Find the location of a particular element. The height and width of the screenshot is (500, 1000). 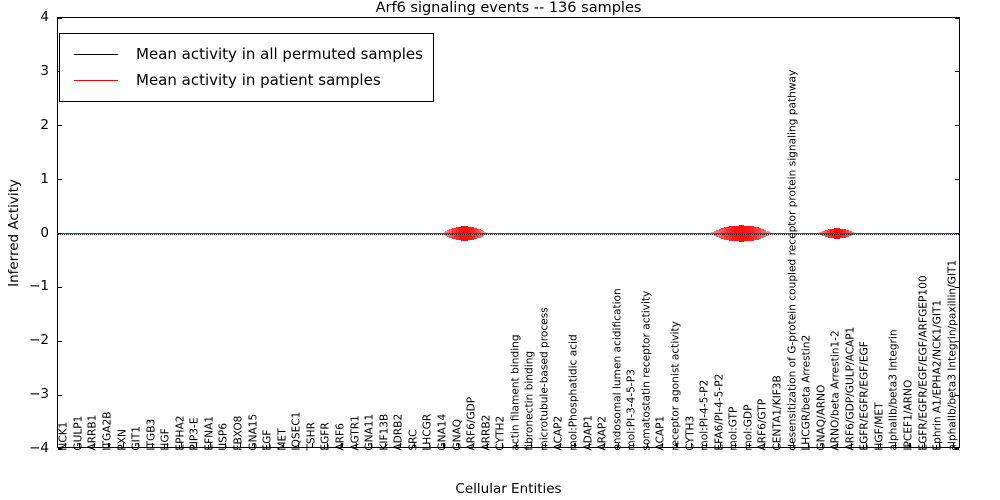

legend-line-icon-permuted is located at coordinates (96, 54).